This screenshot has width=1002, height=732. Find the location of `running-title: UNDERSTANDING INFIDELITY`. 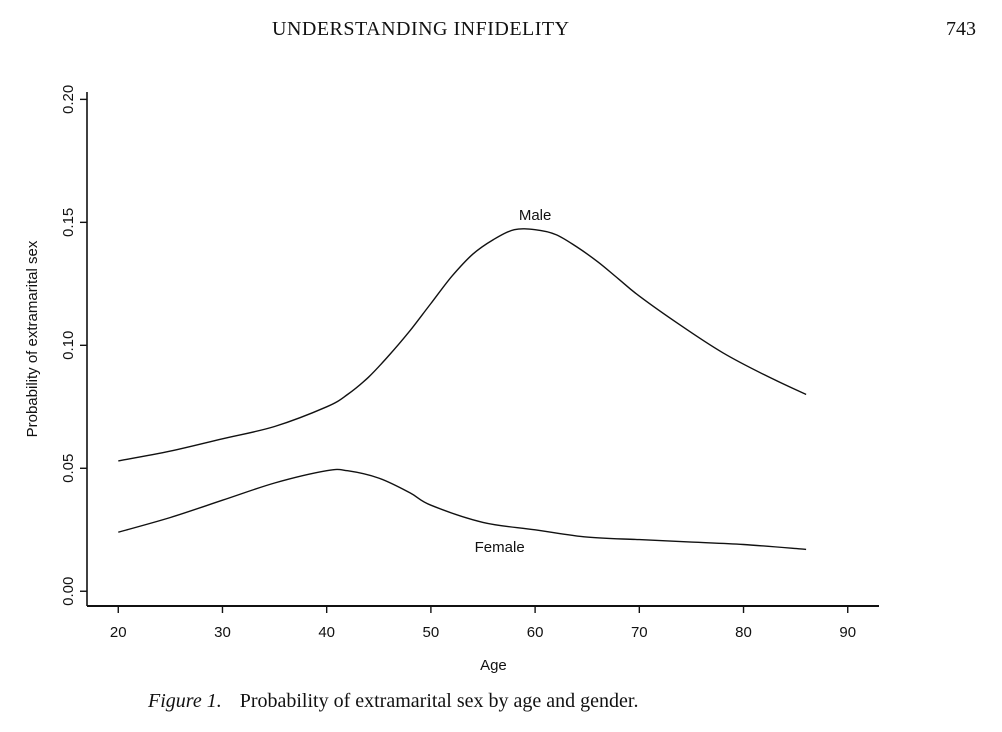

running-title: UNDERSTANDING INFIDELITY is located at coordinates (421, 29).